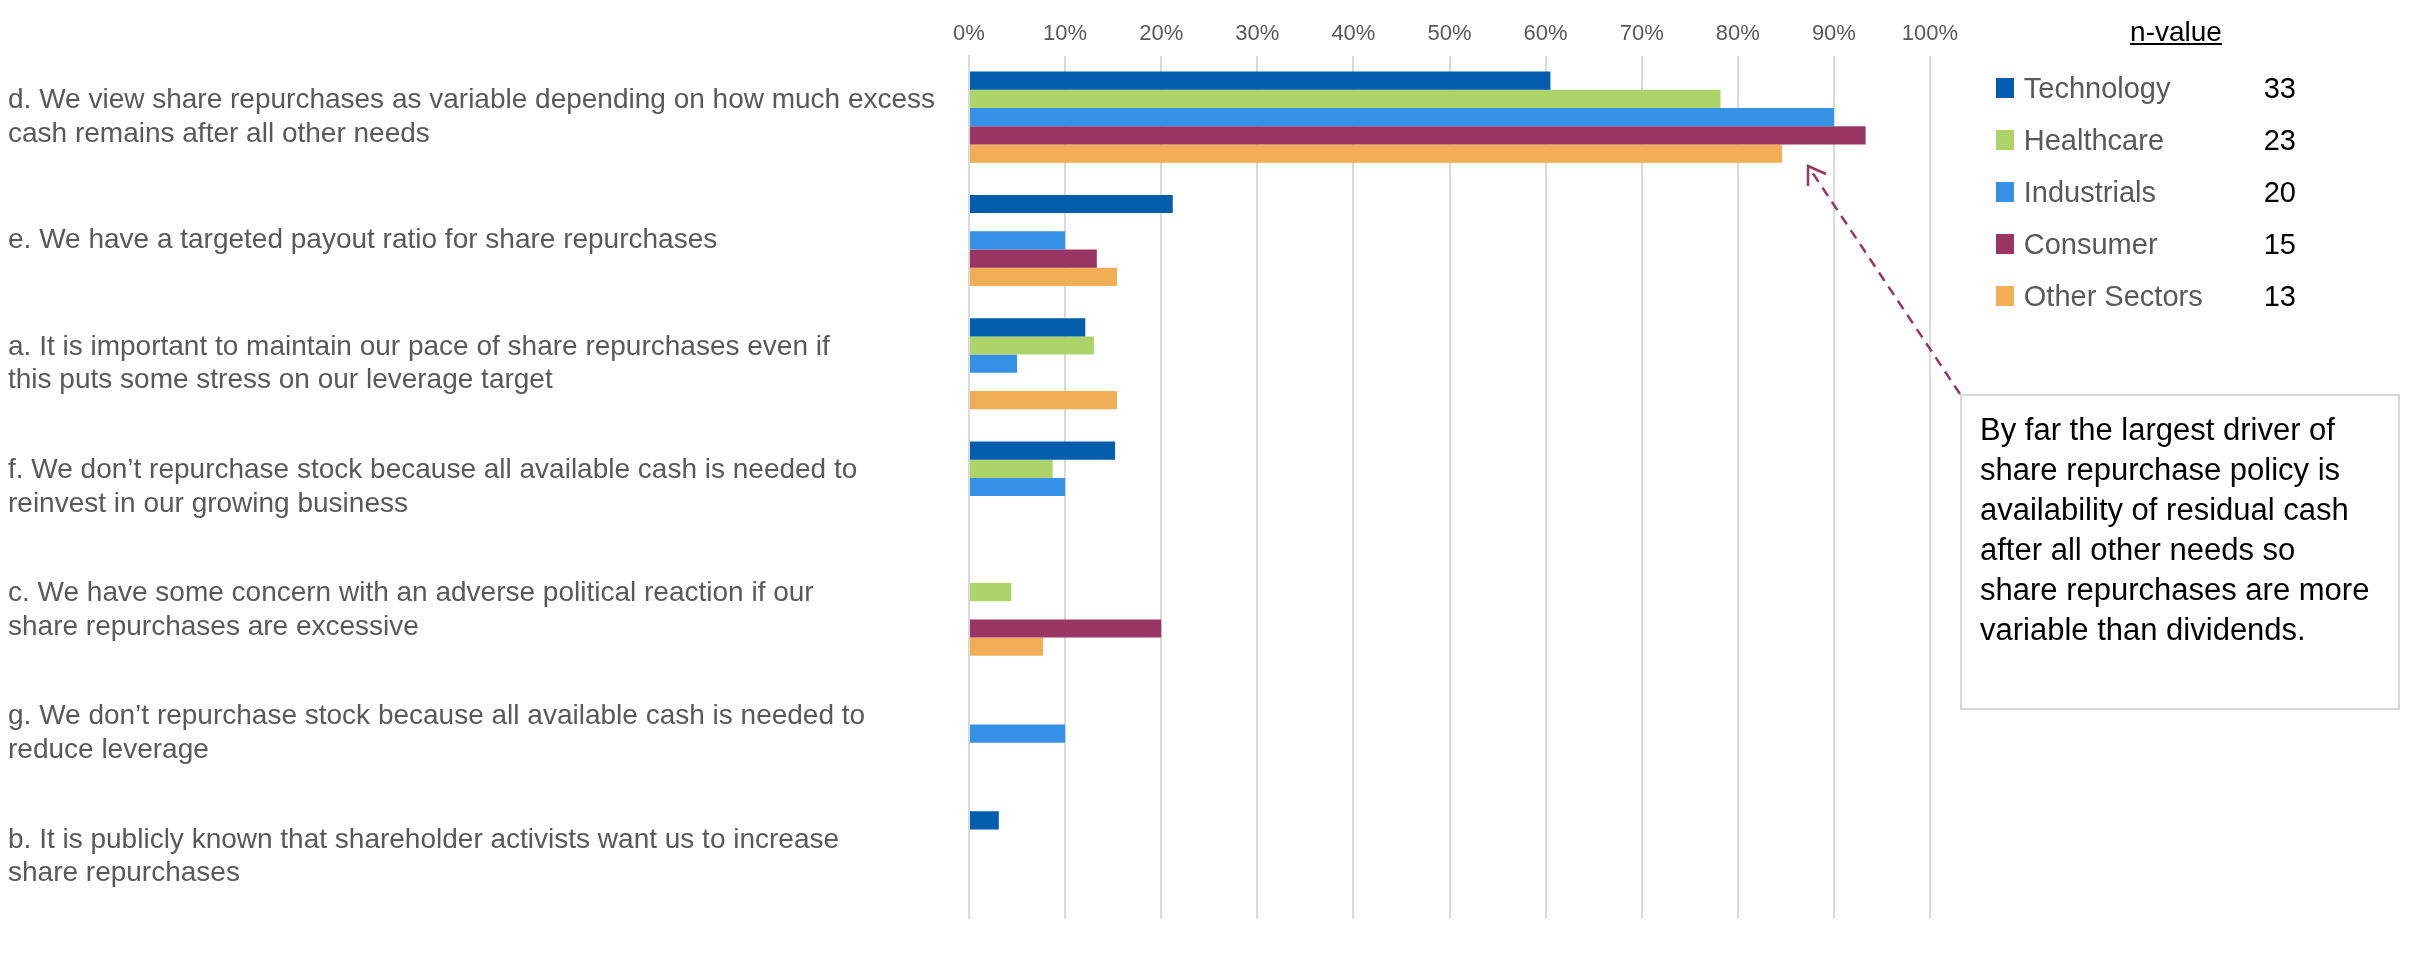 The image size is (2428, 966). What do you see at coordinates (1353, 33) in the screenshot?
I see `x-tick-label: 40%` at bounding box center [1353, 33].